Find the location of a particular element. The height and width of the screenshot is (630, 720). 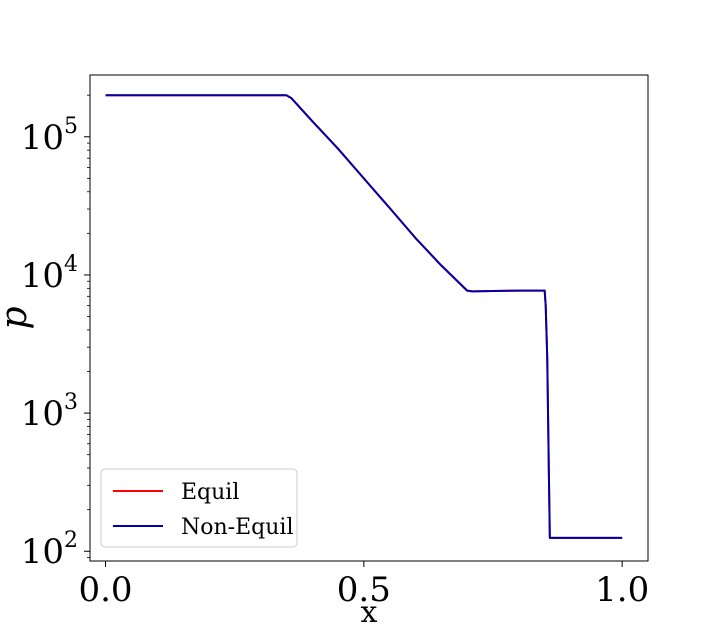

y-tick-label: 10³ is located at coordinates (49, 412).